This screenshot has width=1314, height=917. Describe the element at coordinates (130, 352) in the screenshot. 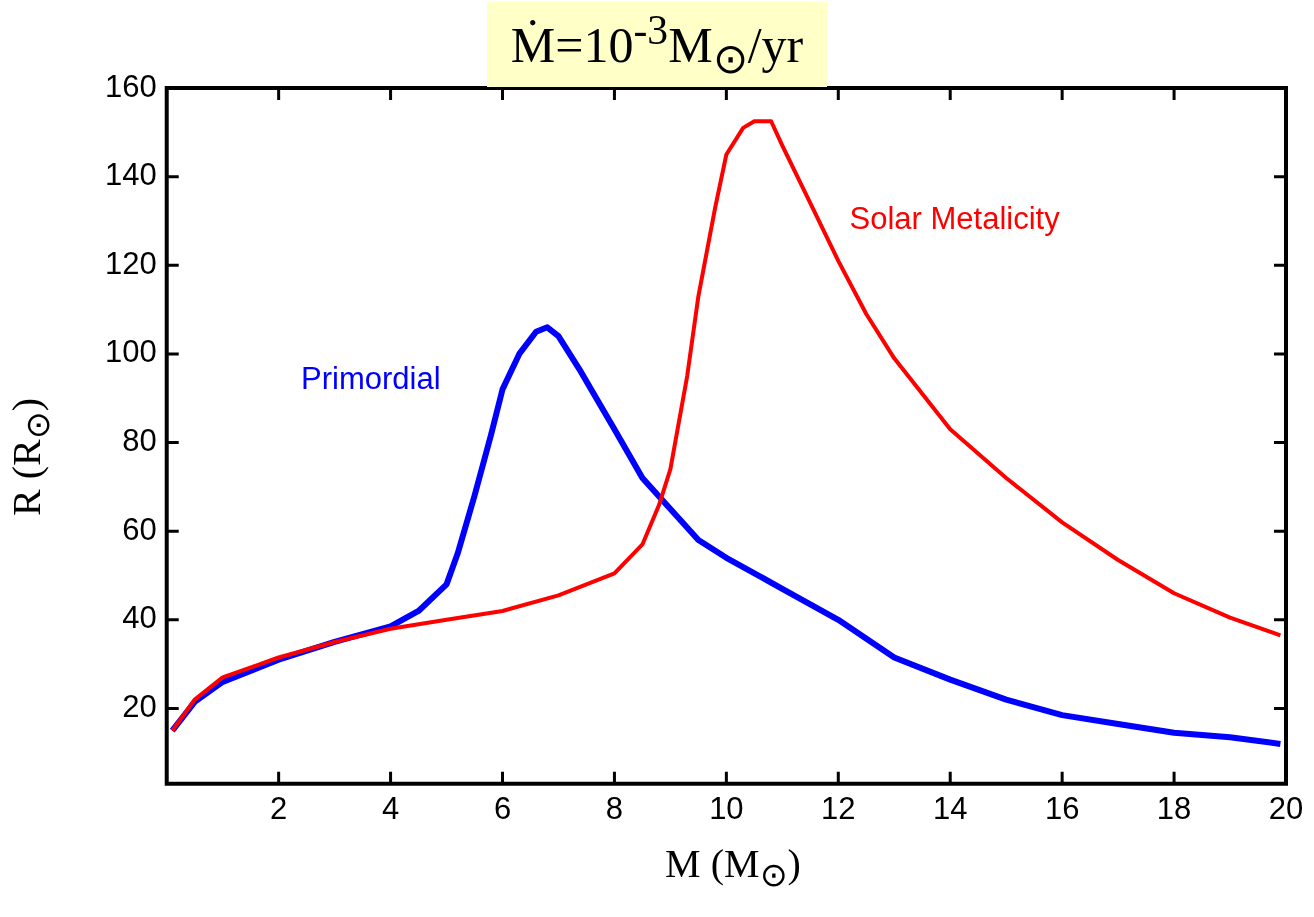

I see `y-tick-label: 100` at that location.